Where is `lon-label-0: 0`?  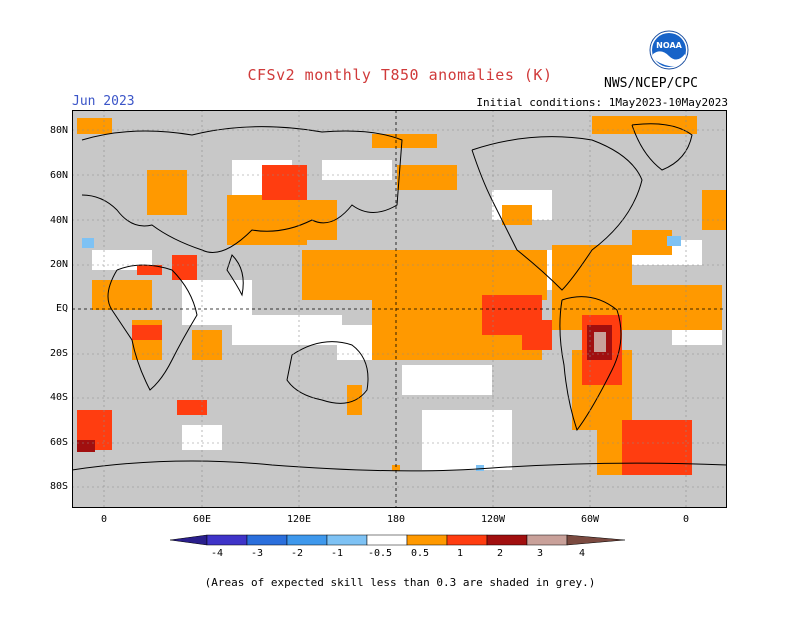
lon-label-0: 0 is located at coordinates (104, 519).